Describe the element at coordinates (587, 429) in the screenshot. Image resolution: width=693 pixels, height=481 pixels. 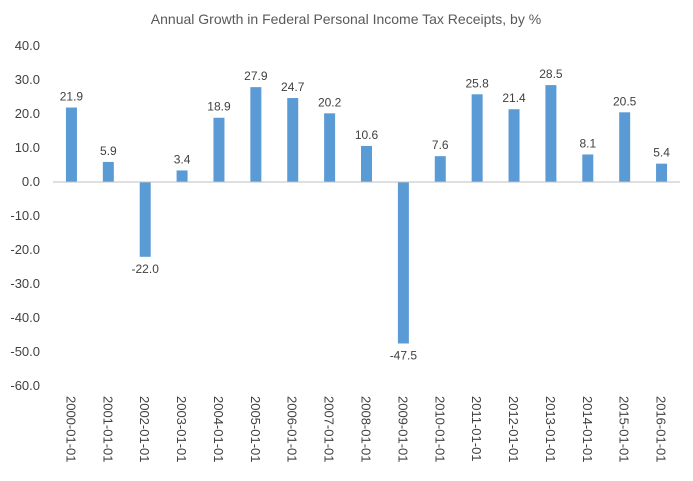
I see `x-tick-label: 2014-01-01` at that location.